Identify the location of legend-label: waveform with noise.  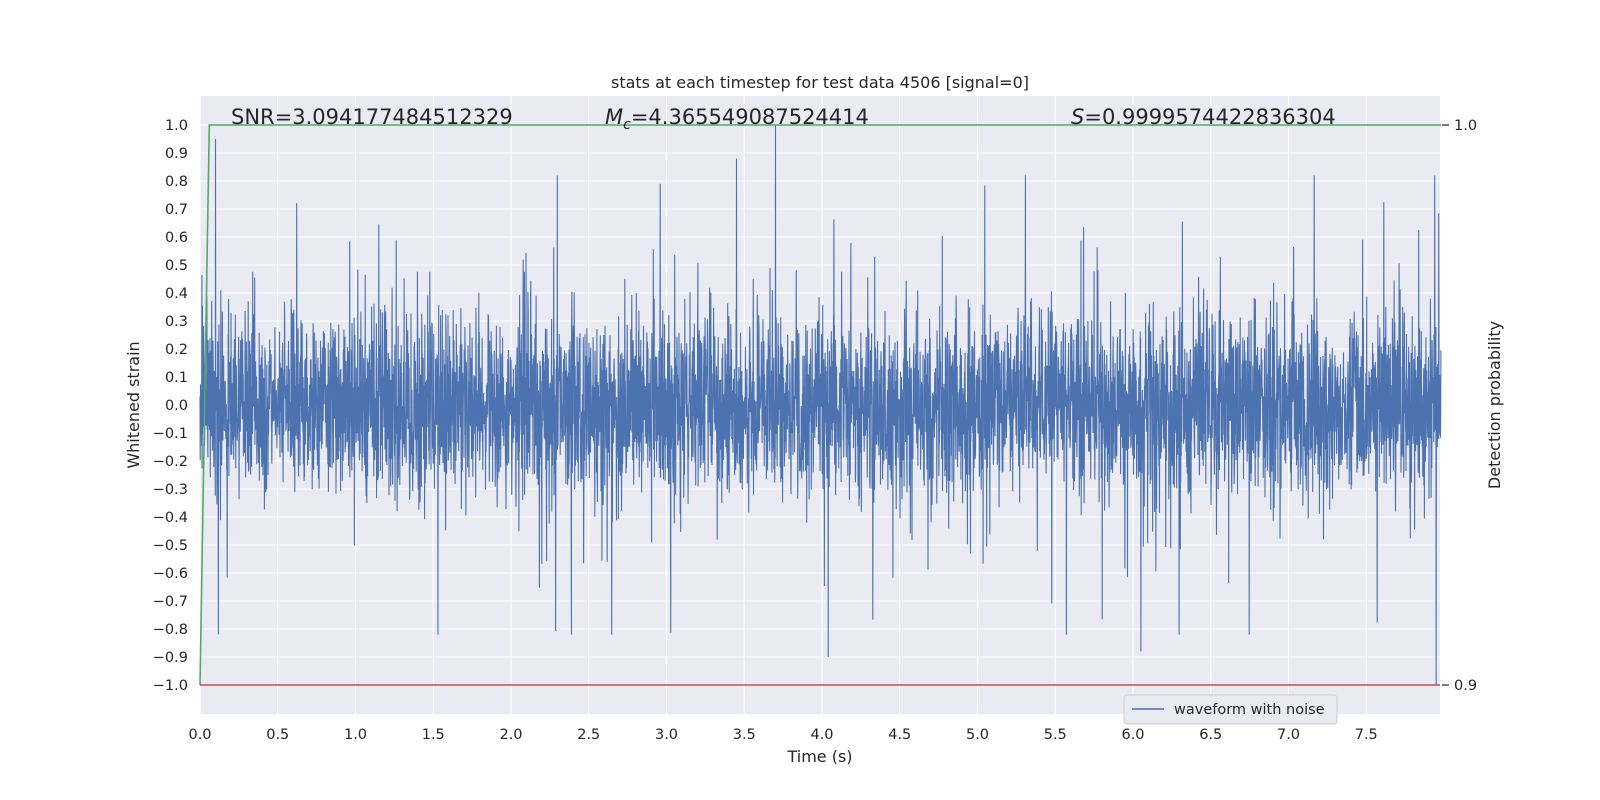
(1249, 710).